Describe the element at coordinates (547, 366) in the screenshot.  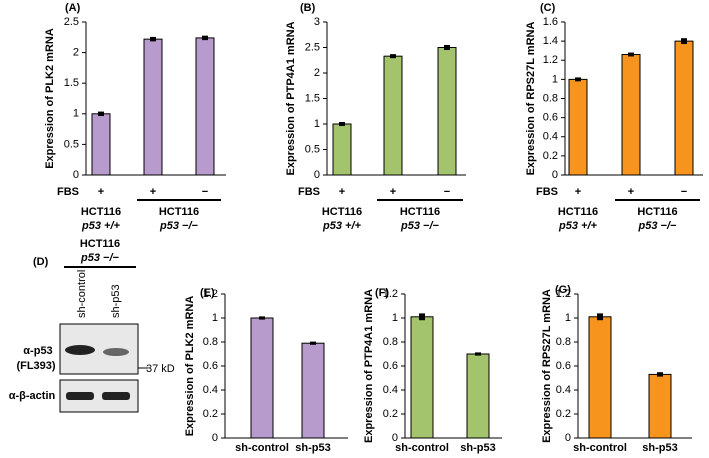
I see `y-axis-title: Expression of RPS27L mRNA` at that location.